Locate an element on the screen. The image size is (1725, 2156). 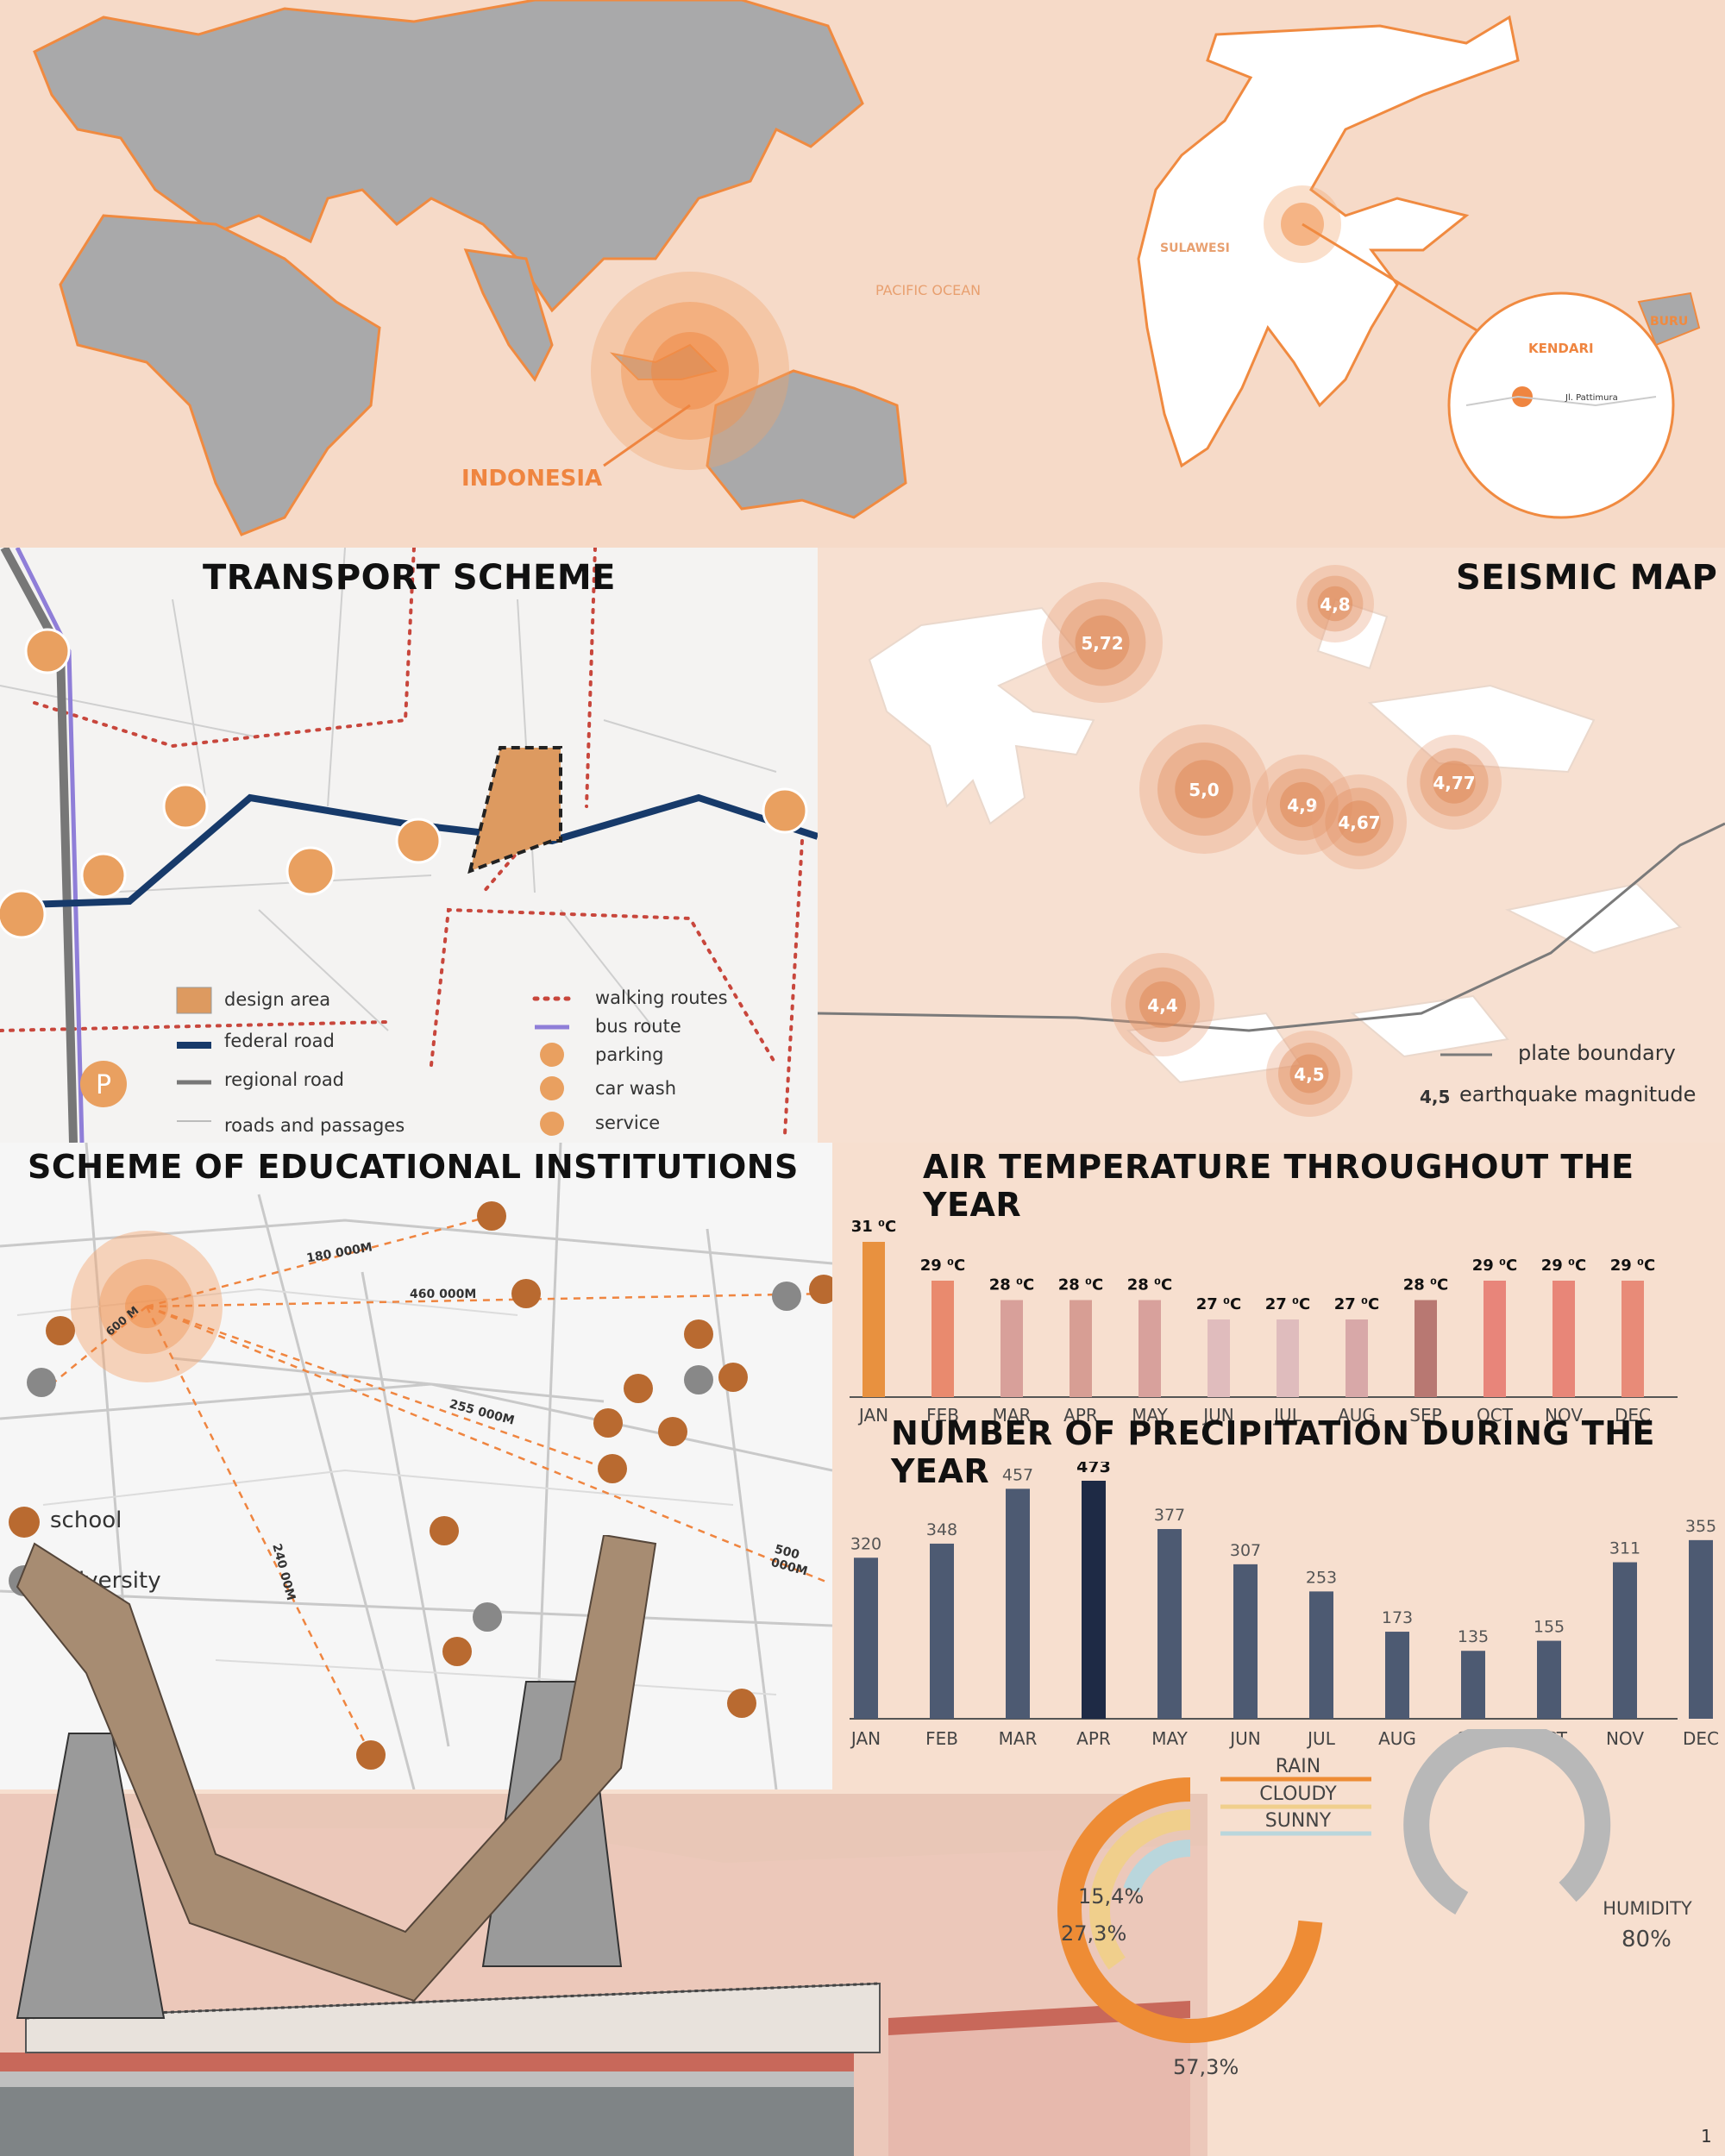
humidity-donut-ring is located at coordinates (1507, 1822).